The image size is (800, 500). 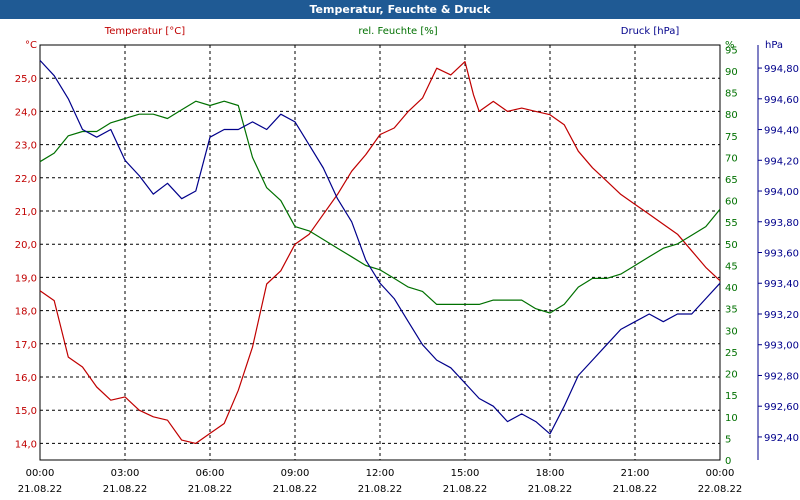 I want to click on legend-label-humidity: rel. Feuchte [%], so click(x=397, y=31).